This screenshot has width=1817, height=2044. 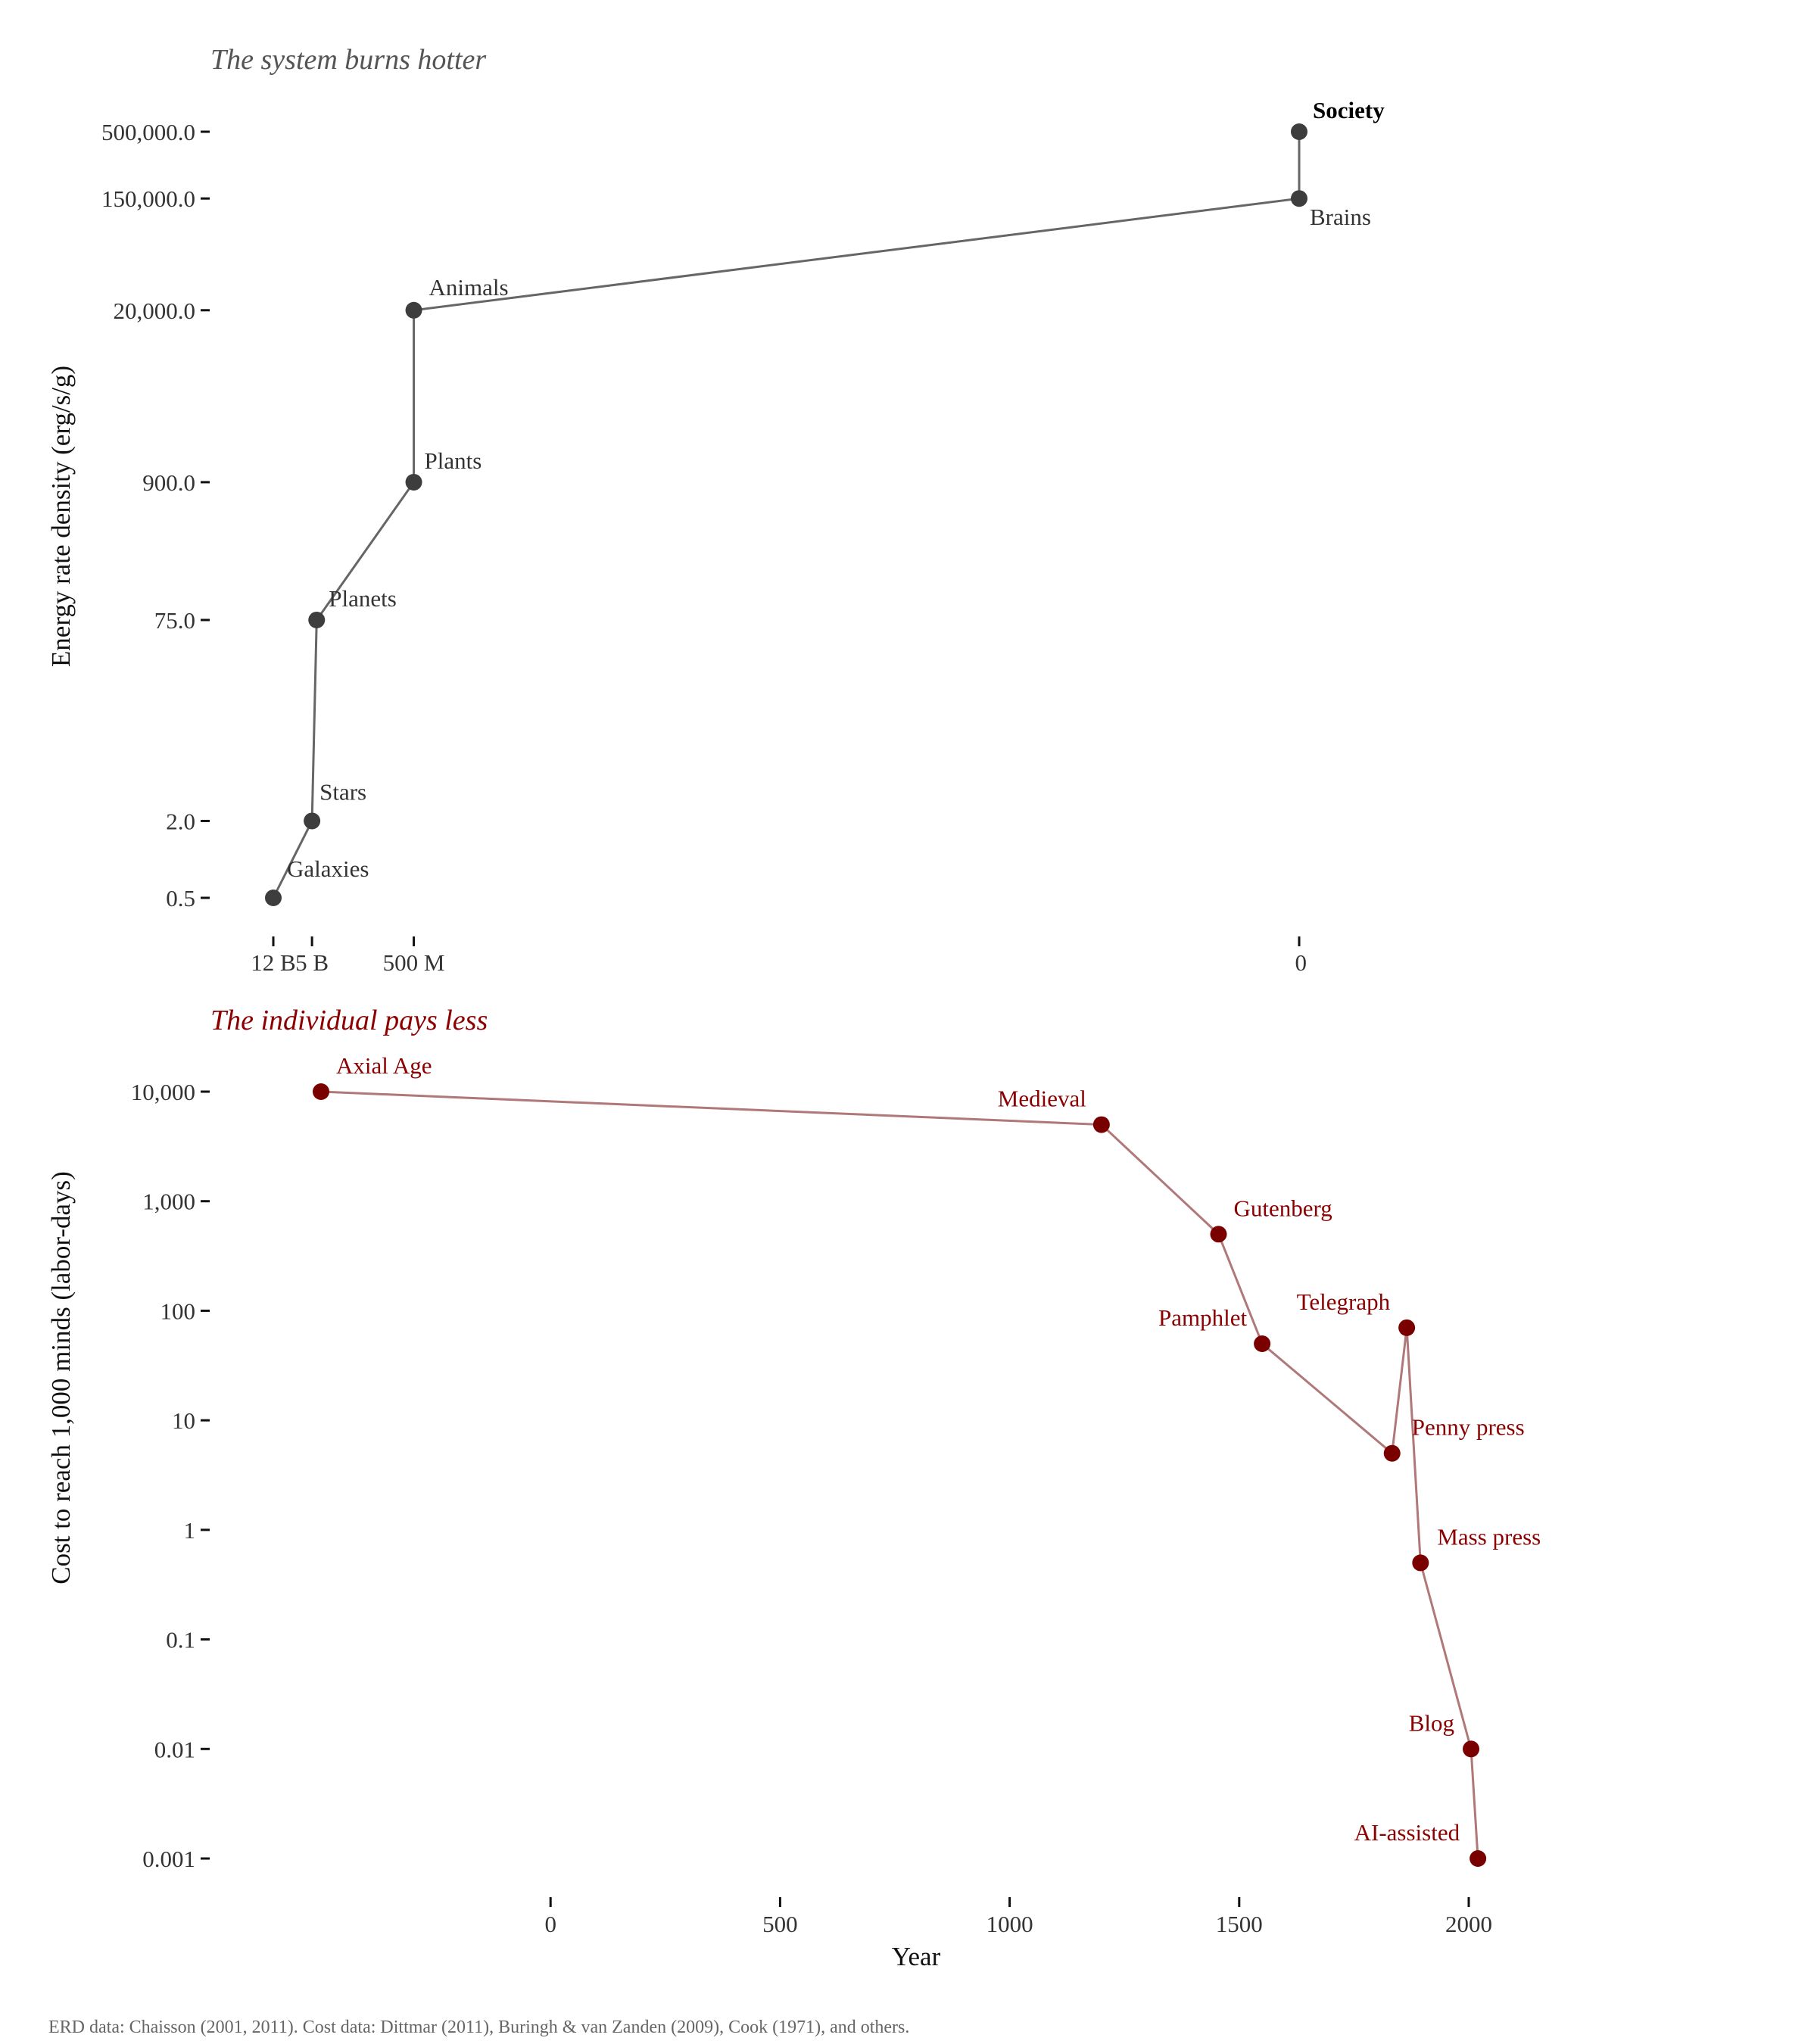 What do you see at coordinates (917, 1956) in the screenshot?
I see `bottom-x-axis-title: Year` at bounding box center [917, 1956].